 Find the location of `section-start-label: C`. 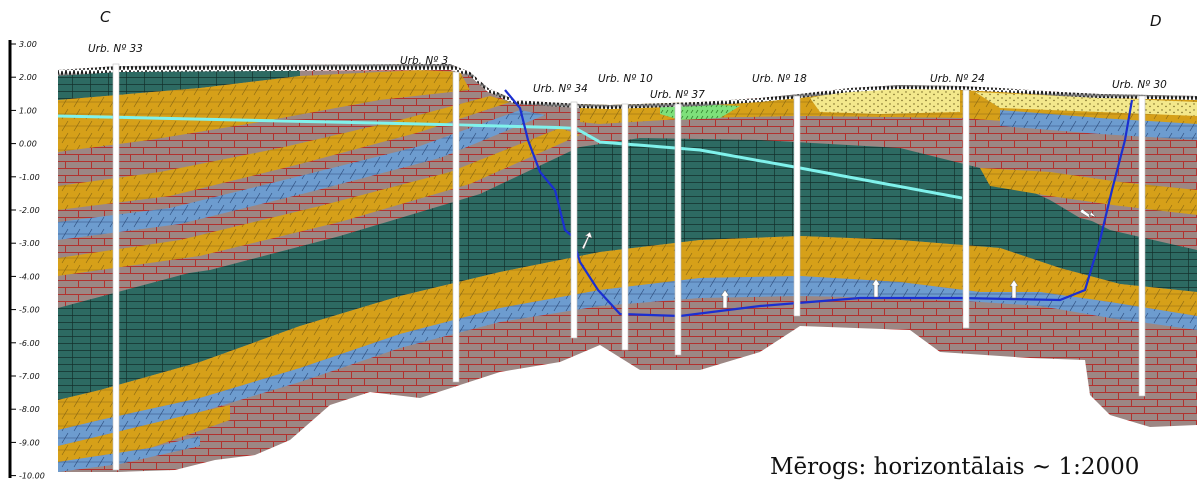

section-start-label: C is located at coordinates (105, 17).